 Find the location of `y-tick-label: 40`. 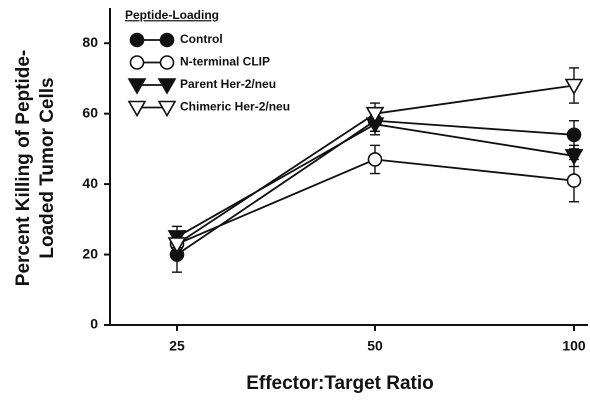

y-tick-label: 40 is located at coordinates (90, 183).